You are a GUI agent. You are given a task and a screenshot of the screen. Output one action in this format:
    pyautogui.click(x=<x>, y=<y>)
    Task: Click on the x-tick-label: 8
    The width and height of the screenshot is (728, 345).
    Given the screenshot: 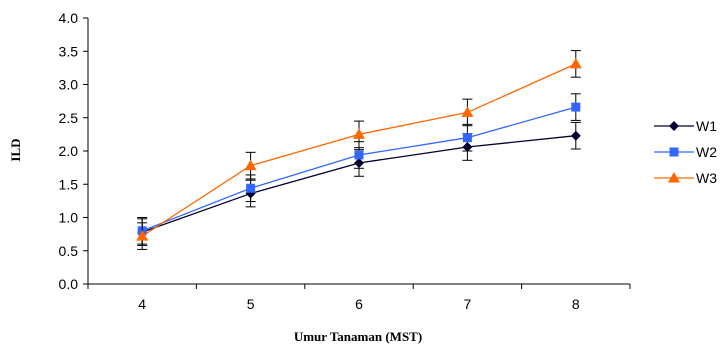 What is the action you would take?
    pyautogui.click(x=576, y=304)
    